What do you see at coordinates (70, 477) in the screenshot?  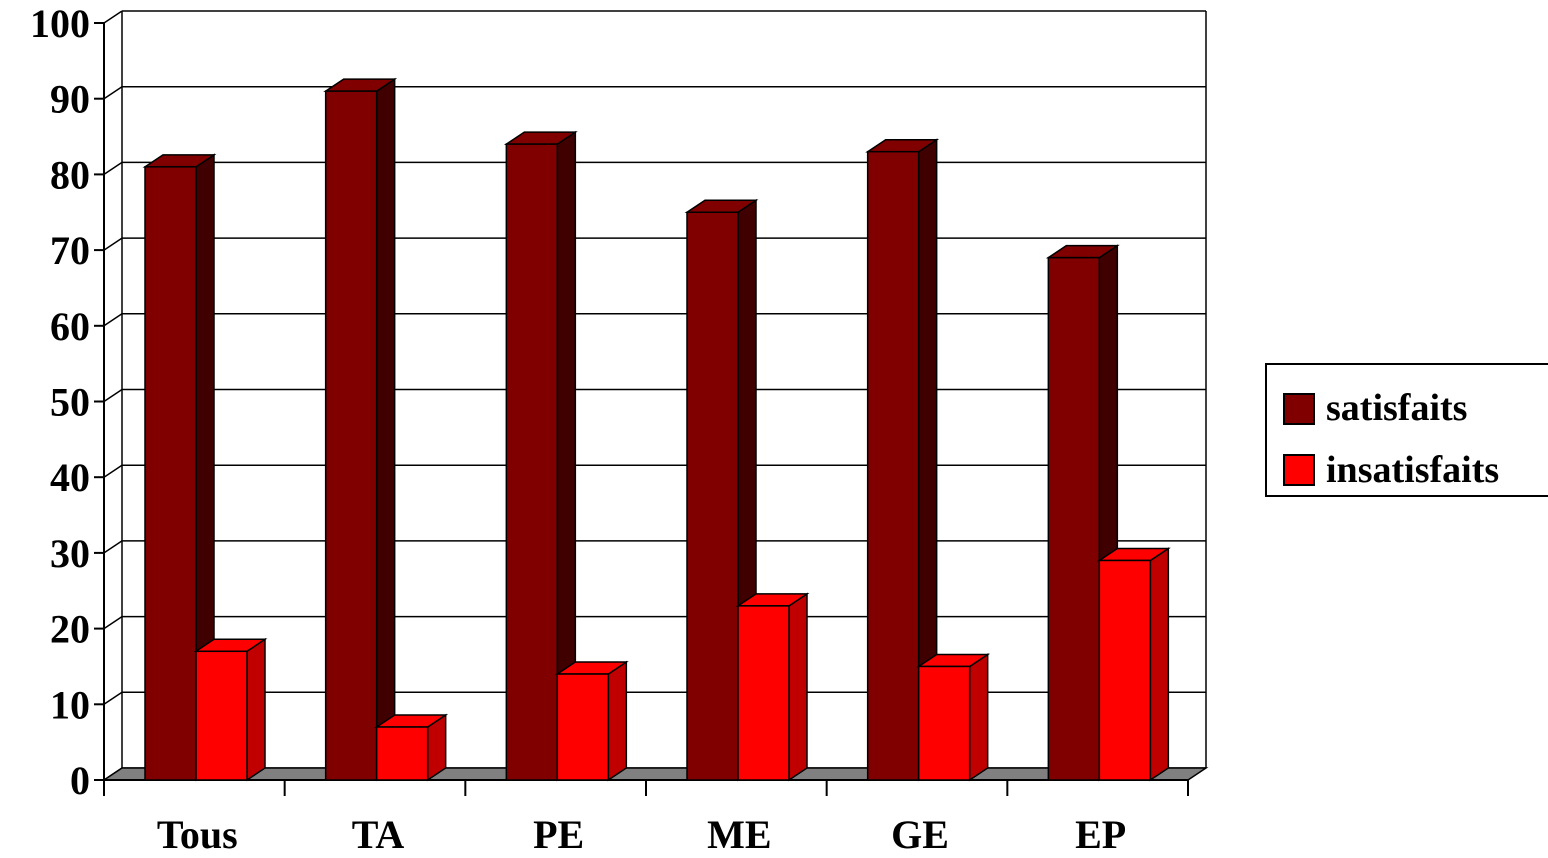 I see `y-tick-label: 40` at bounding box center [70, 477].